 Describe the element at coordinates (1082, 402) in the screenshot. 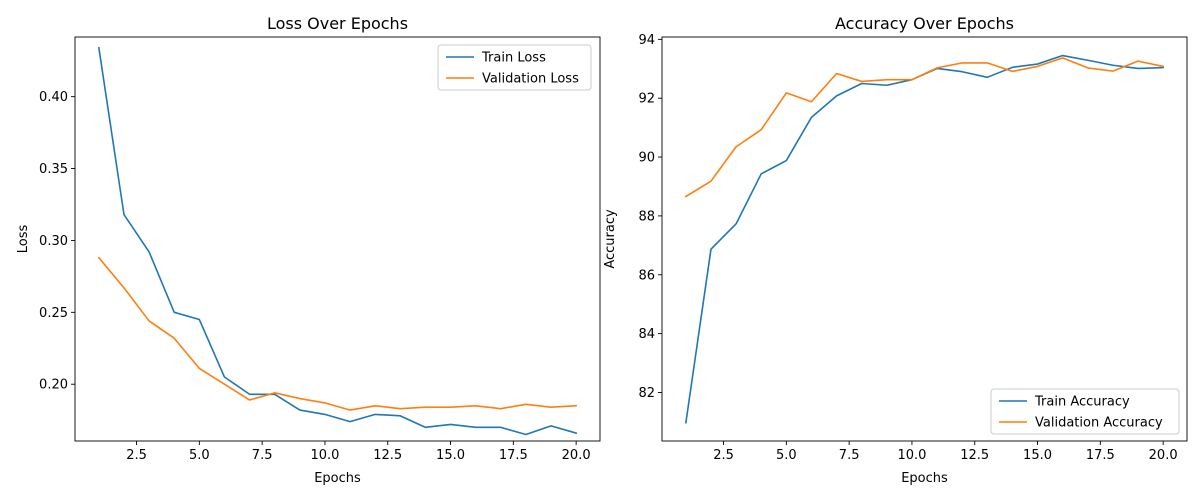

I see `legend-label-0: Train Accuracy` at that location.